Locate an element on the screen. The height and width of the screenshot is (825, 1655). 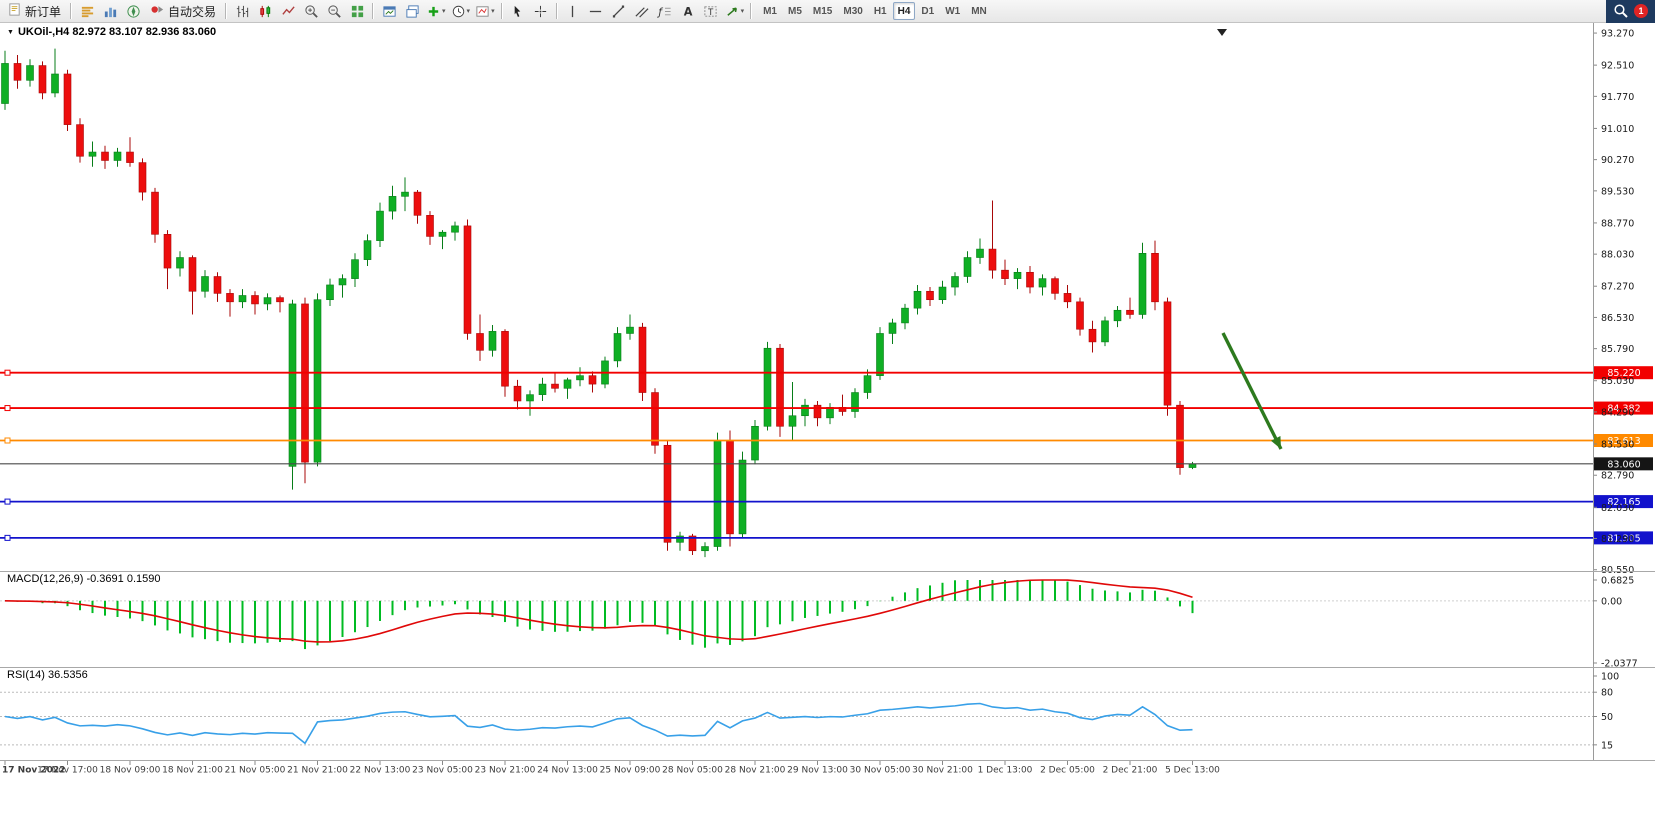
price-axis-label: 84.290 is located at coordinates (1617, 412).